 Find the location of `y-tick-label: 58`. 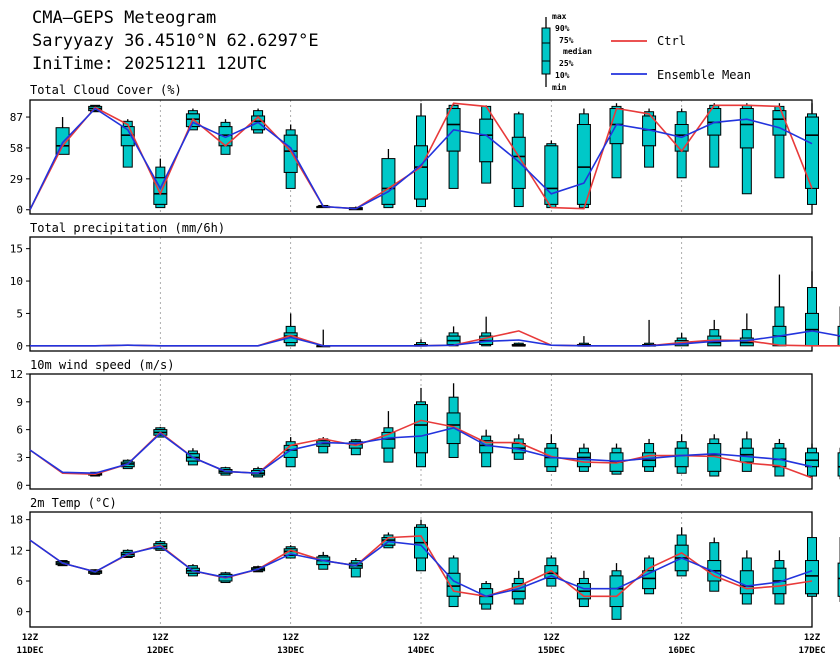

y-tick-label: 58 is located at coordinates (16, 148).